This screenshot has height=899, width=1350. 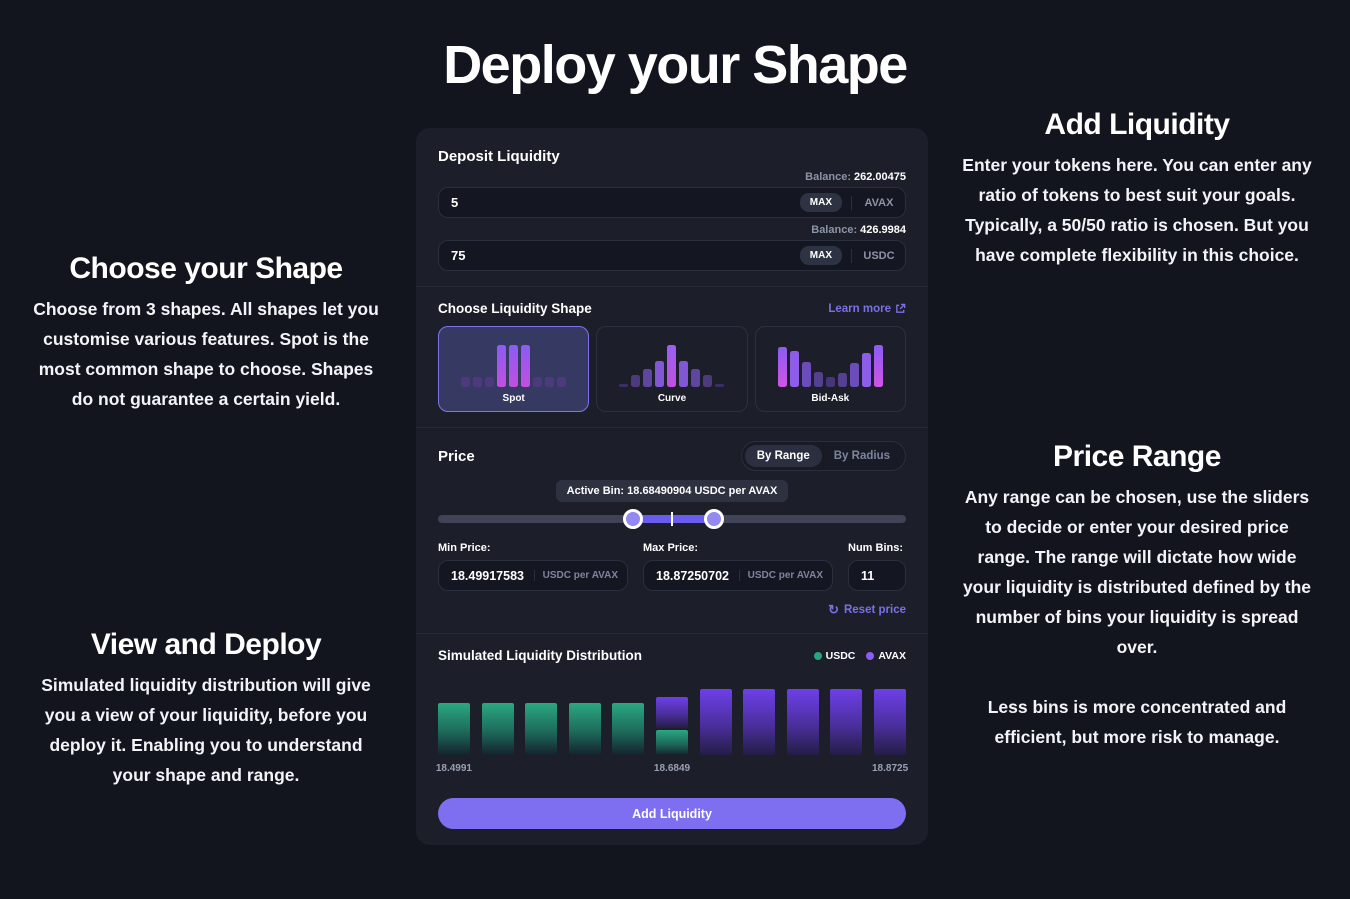 I want to click on avax-max-button: MAX, so click(x=820, y=202).